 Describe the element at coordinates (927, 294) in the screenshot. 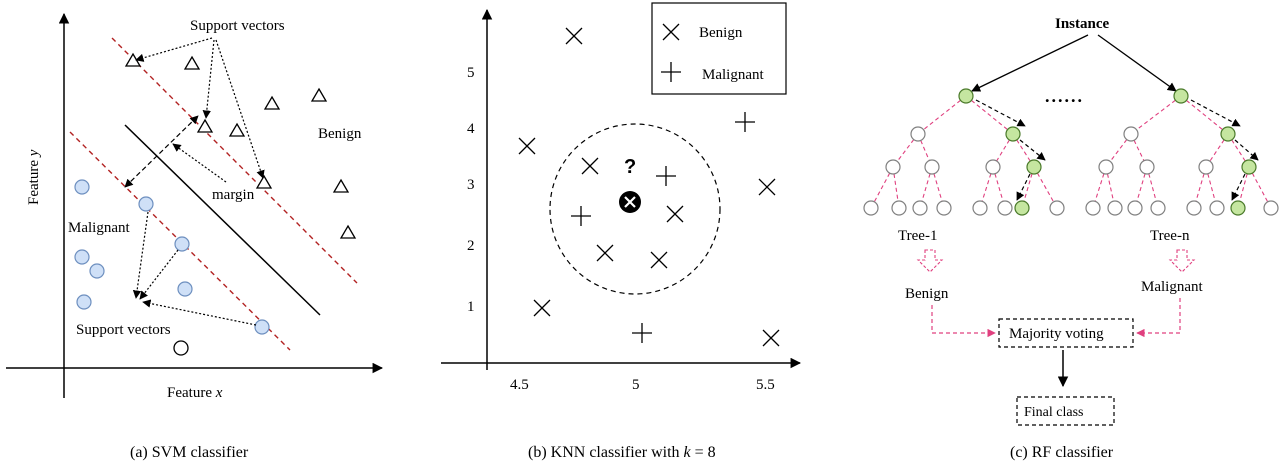

I see `vote-1-label: Benign` at that location.